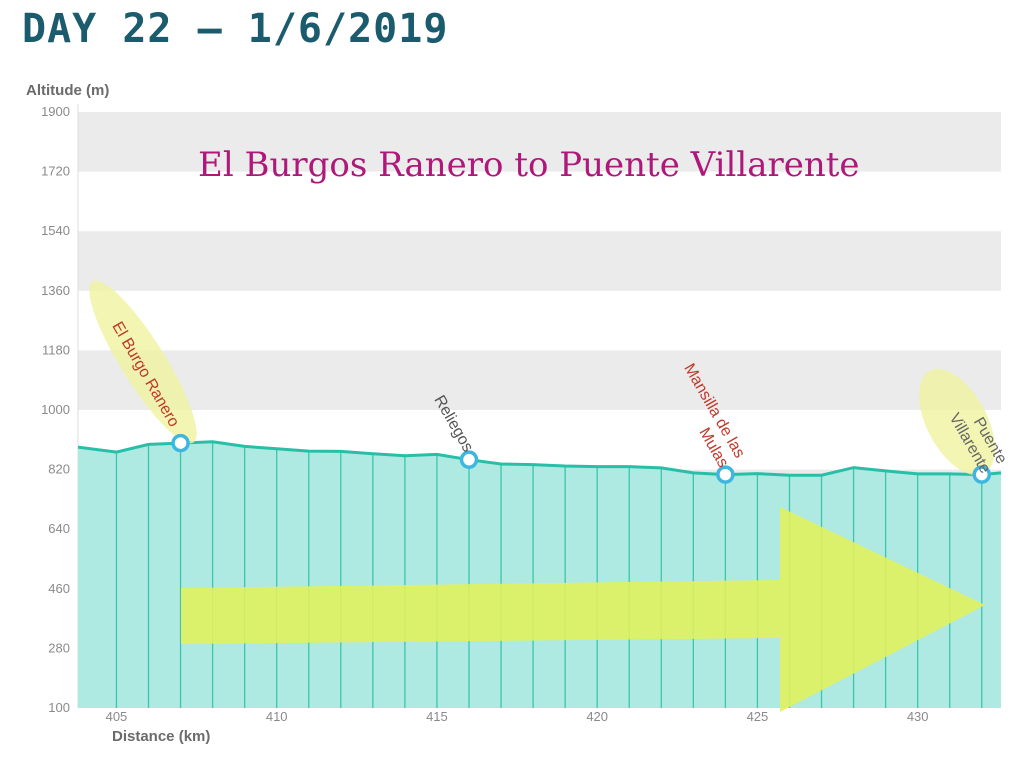 This screenshot has width=1024, height=761. I want to click on x-tick-label: 415, so click(437, 716).